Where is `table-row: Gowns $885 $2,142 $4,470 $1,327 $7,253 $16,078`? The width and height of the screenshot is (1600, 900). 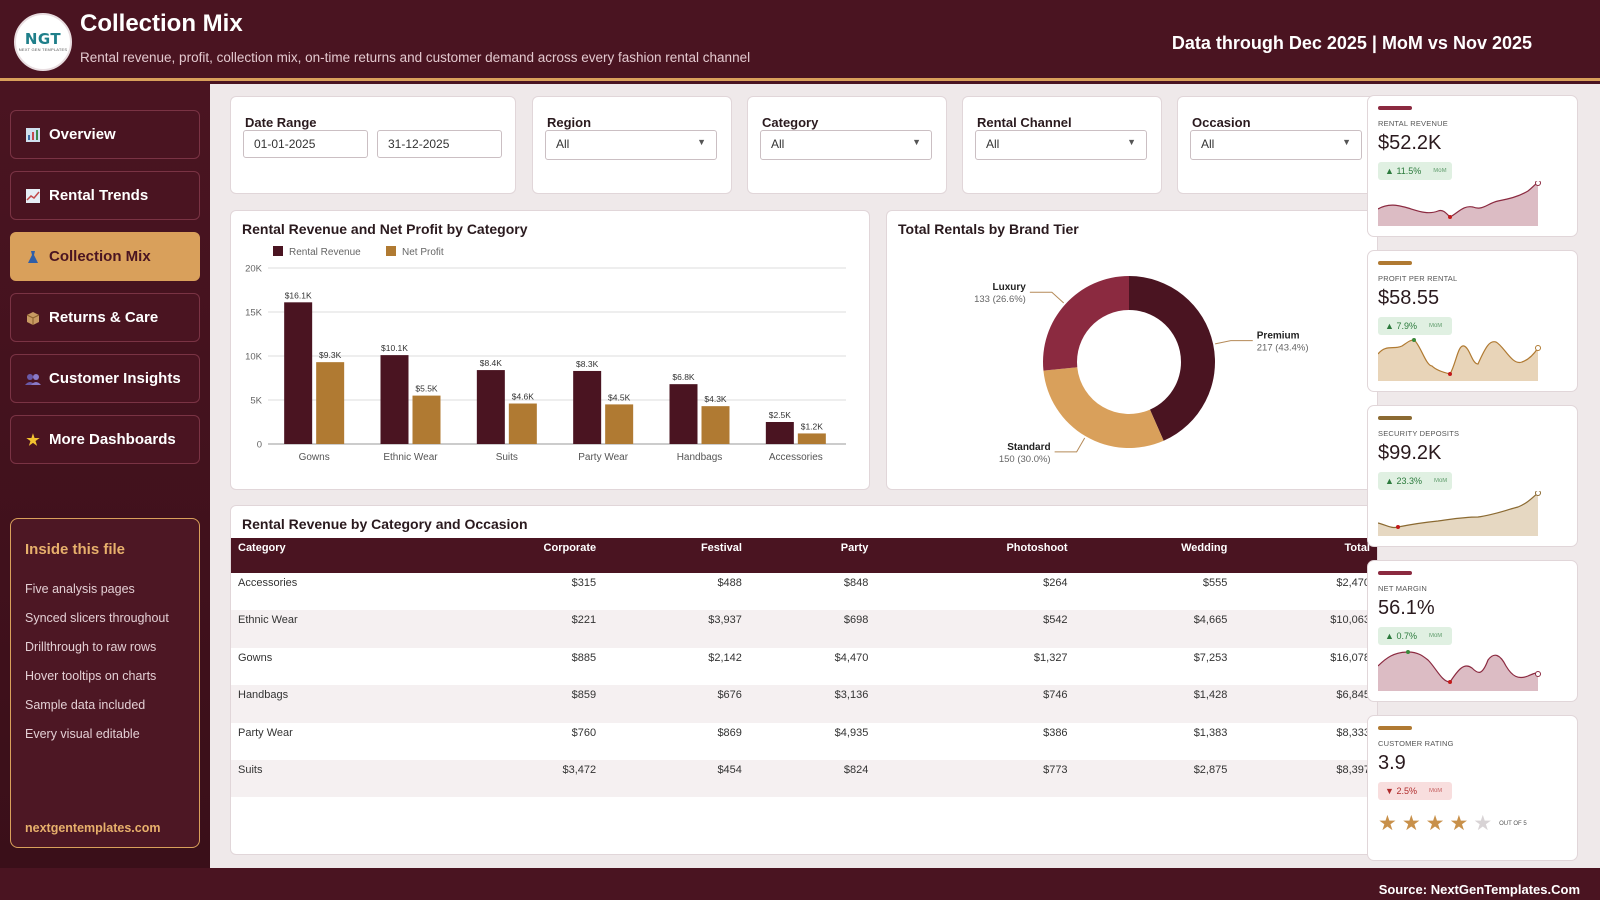
table-row: Gowns $885 $2,142 $4,470 $1,327 $7,253 $16,078 is located at coordinates (804, 666).